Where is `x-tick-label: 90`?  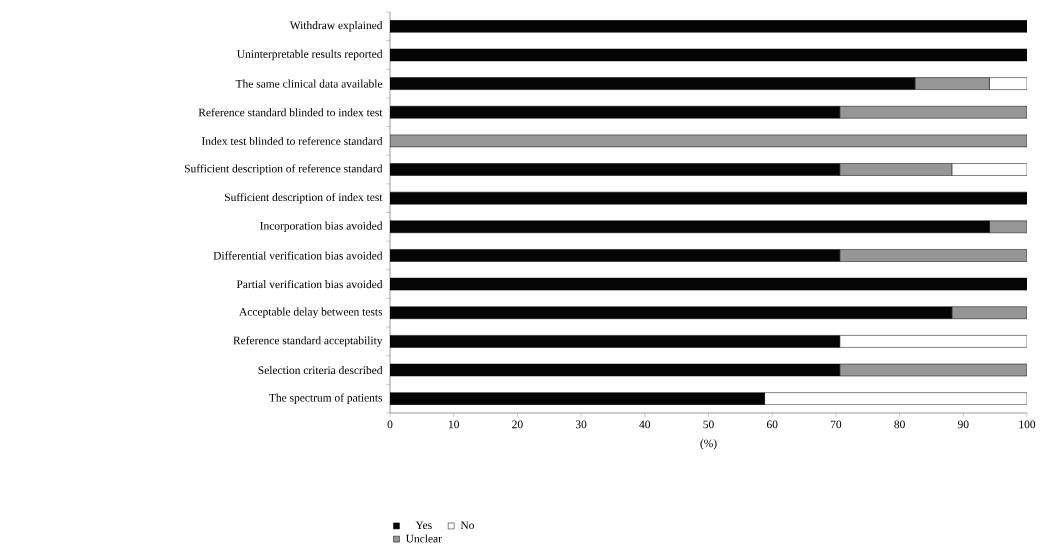 x-tick-label: 90 is located at coordinates (963, 424).